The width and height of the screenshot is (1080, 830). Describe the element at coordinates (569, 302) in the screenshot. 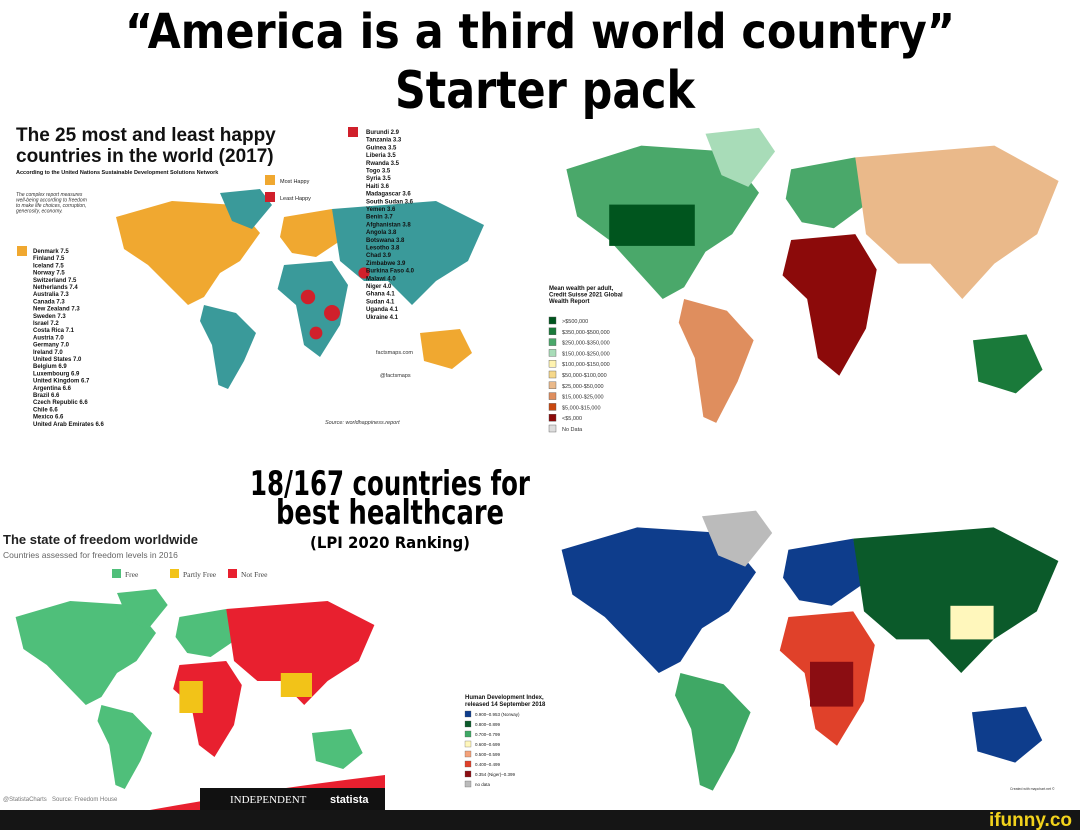

I see `legend-title: Wealth Report` at that location.